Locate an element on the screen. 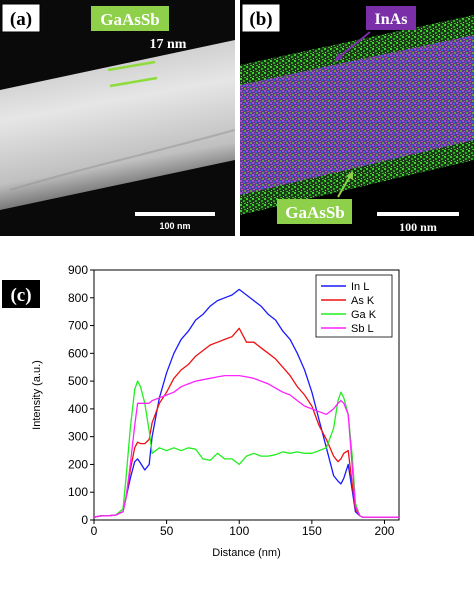 Image resolution: width=474 pixels, height=591 pixels. x-tick-label: 0 is located at coordinates (94, 531).